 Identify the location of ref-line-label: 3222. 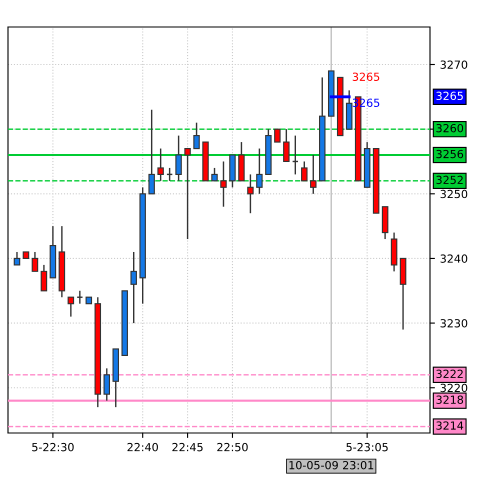
(449, 374).